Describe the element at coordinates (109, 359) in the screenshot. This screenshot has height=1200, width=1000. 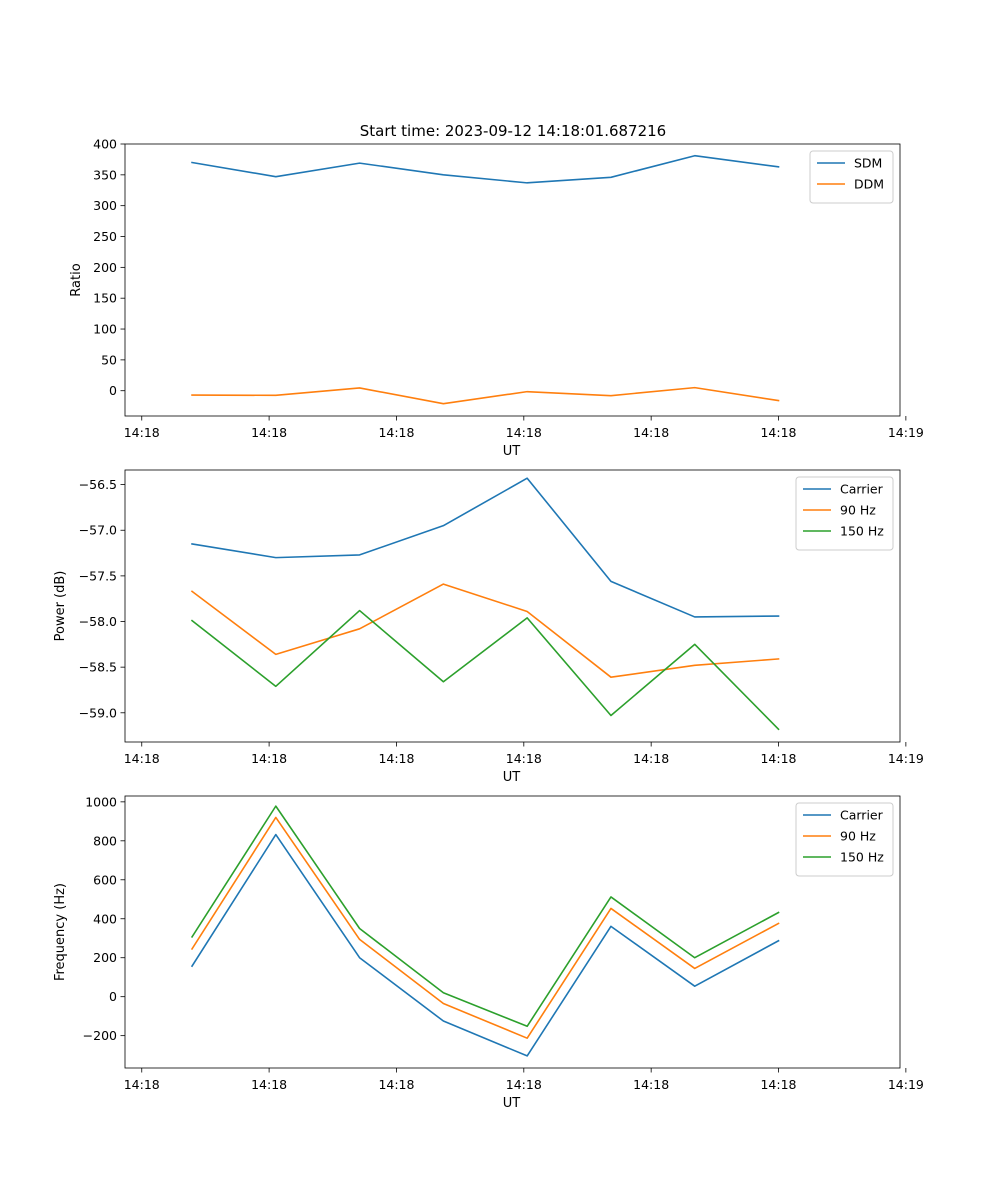
I see `y-tick-label: 50` at that location.